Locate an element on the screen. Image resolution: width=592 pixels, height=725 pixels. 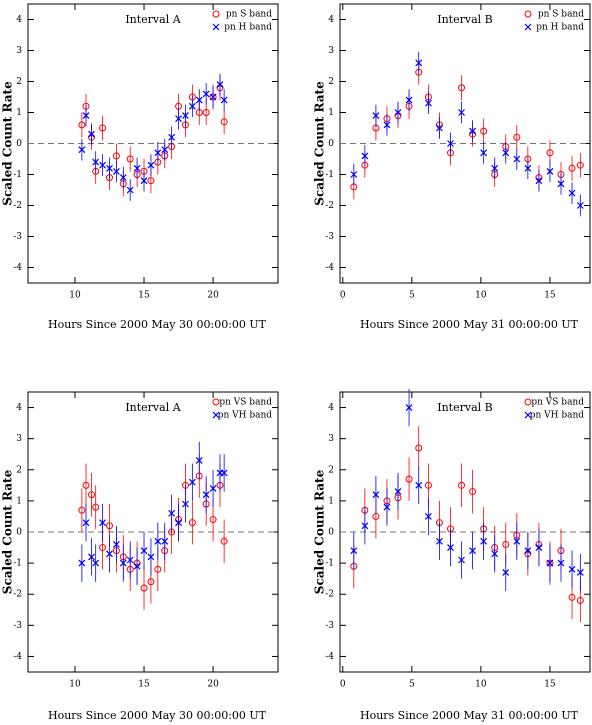
x-axis-label: Hours Since 2000 May 31 00:00:00 UT is located at coordinates (469, 715).